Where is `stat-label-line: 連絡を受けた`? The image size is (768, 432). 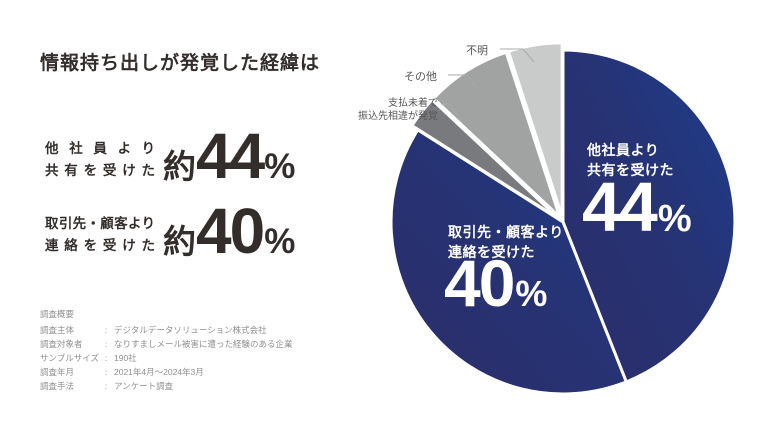 stat-label-line: 連絡を受けた is located at coordinates (100, 245).